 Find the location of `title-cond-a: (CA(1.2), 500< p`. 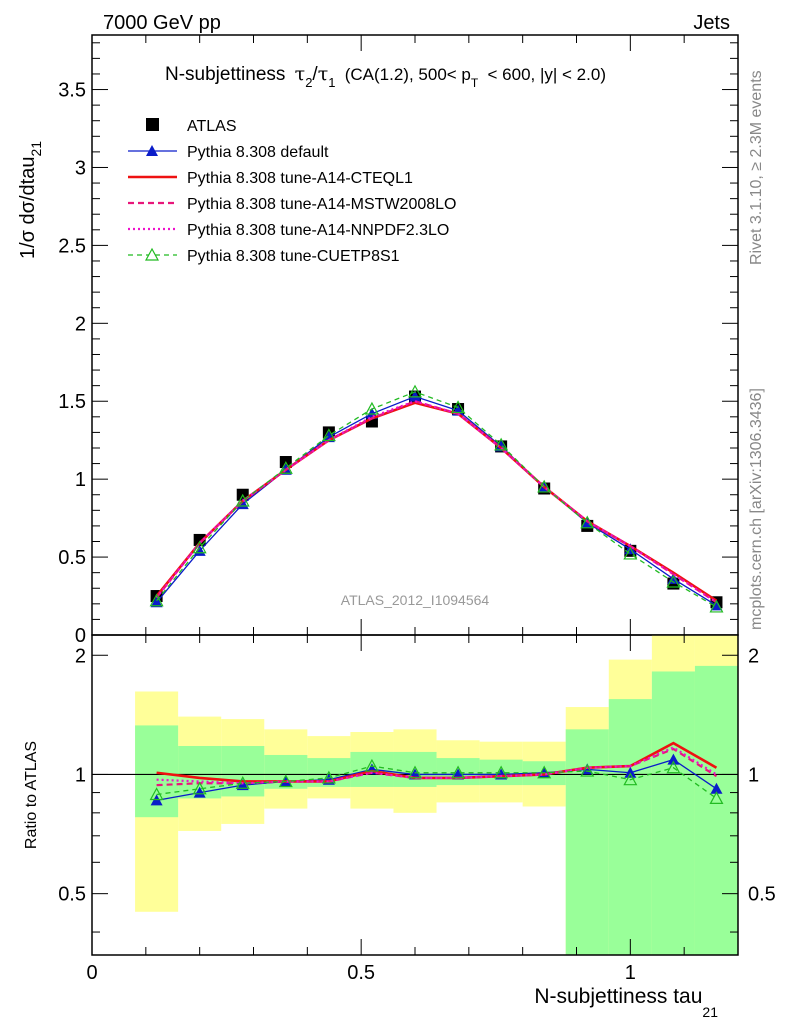

title-cond-a: (CA(1.2), 500< p is located at coordinates (408, 74).